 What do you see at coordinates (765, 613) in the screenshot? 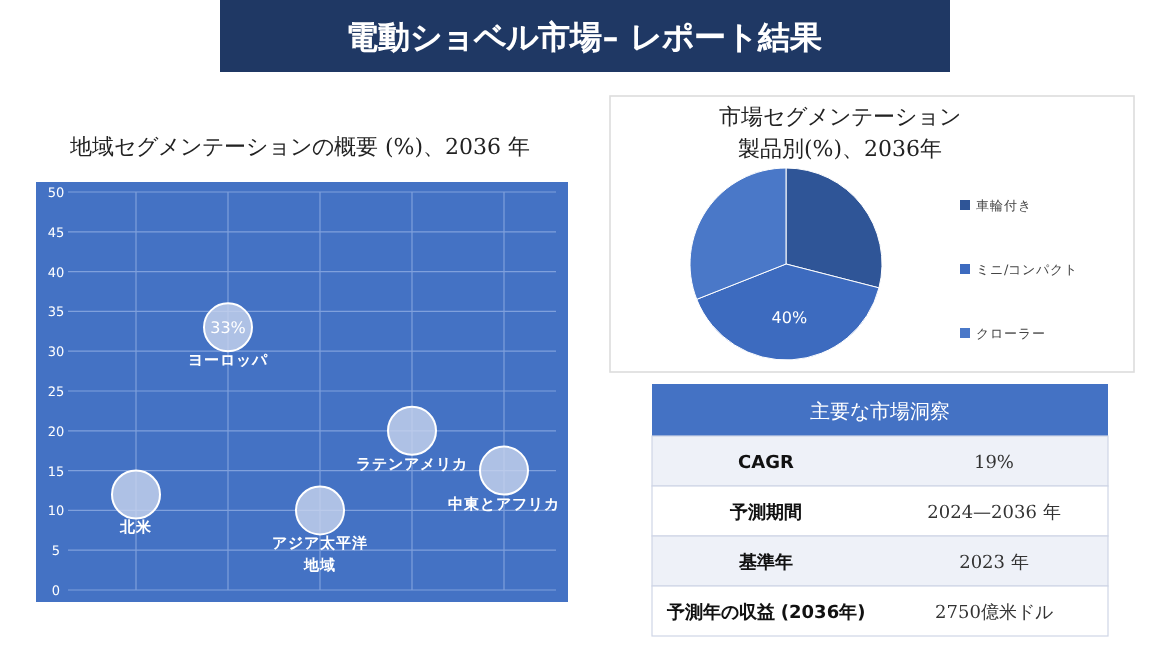
I see `text: 予測年の収益 (2036年)` at bounding box center [765, 613].